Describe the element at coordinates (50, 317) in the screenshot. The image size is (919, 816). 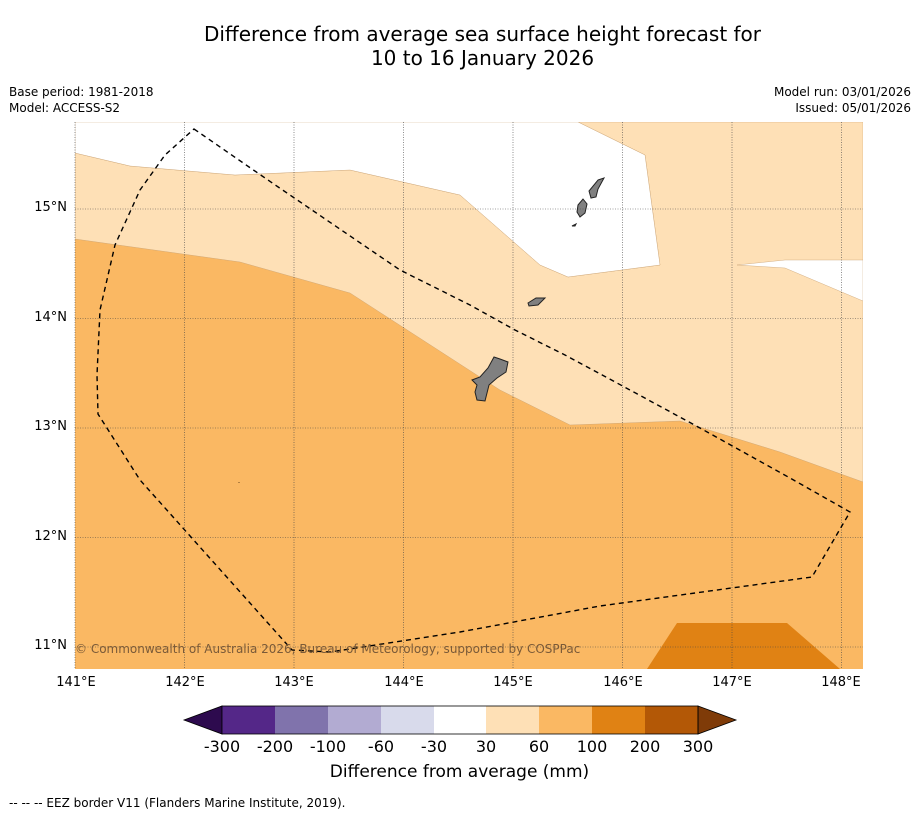
I see `lat-label: 14°N` at that location.